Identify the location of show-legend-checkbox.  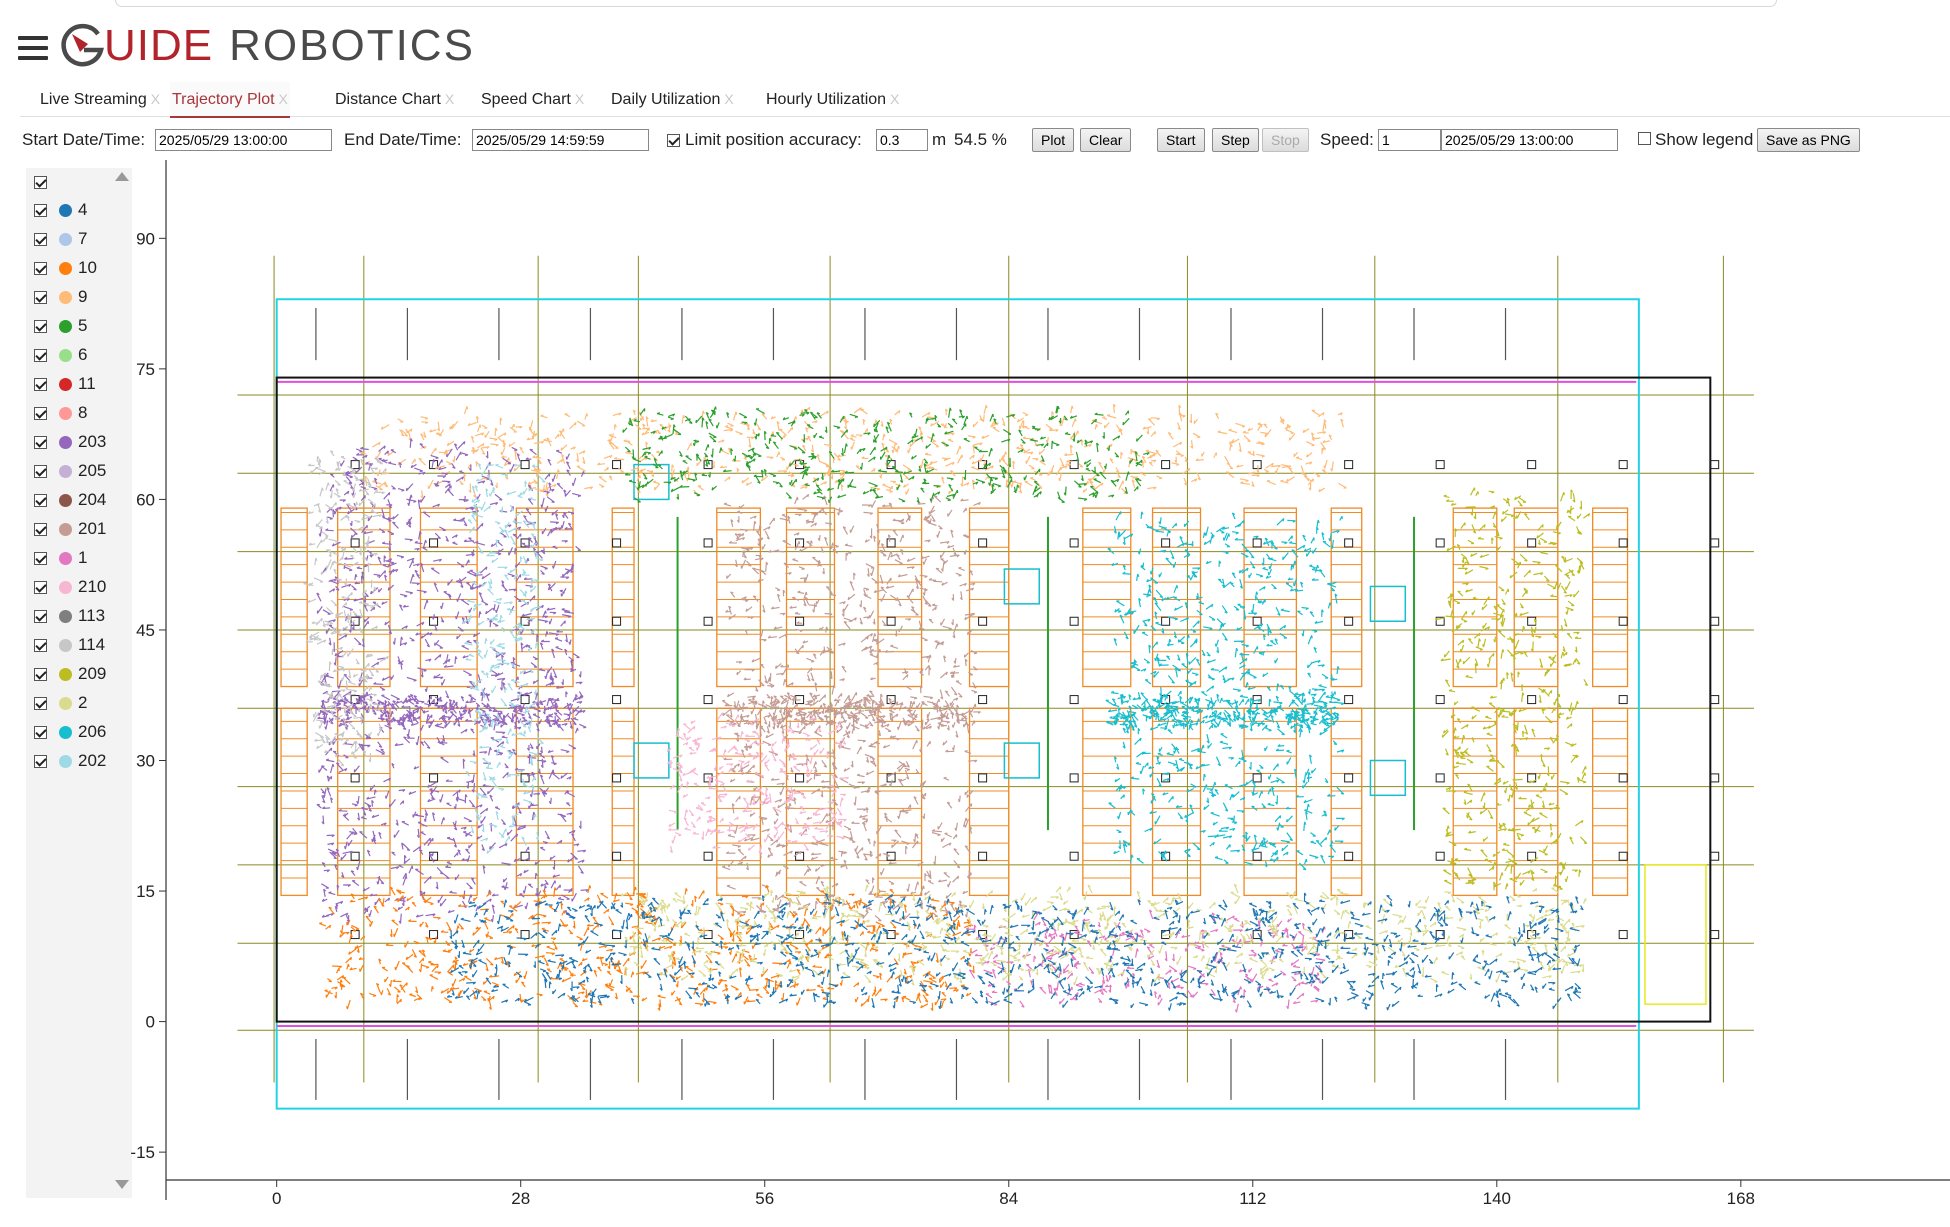
(1644, 138).